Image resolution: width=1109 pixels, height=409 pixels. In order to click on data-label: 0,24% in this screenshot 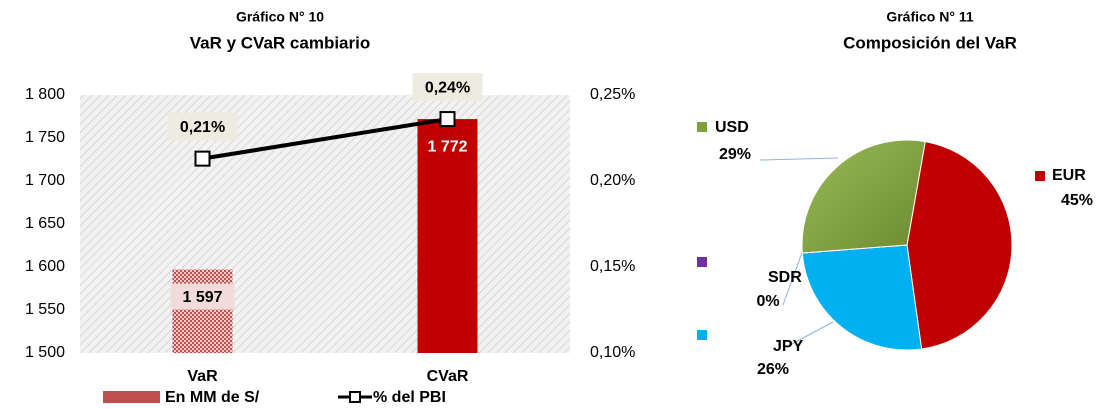, I will do `click(447, 87)`.